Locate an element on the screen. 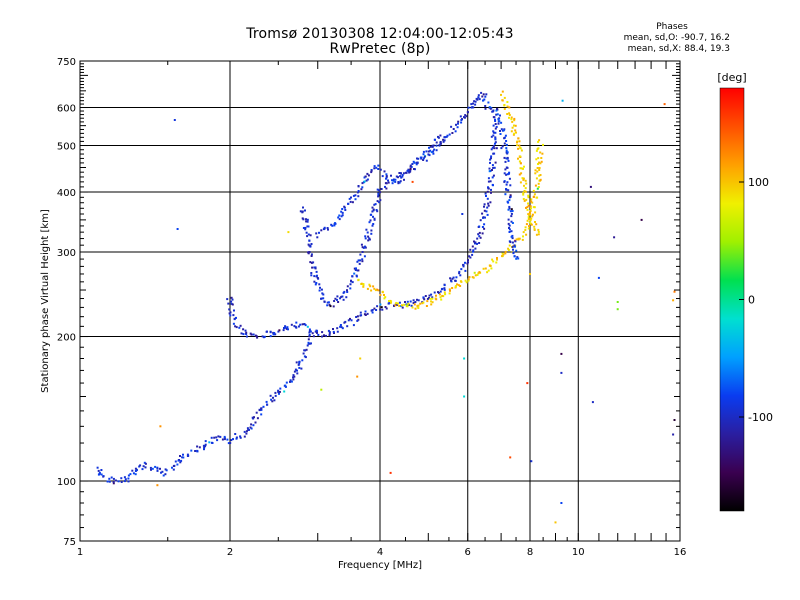 This screenshot has width=800, height=600. x-tick-label: 2 is located at coordinates (230, 552).